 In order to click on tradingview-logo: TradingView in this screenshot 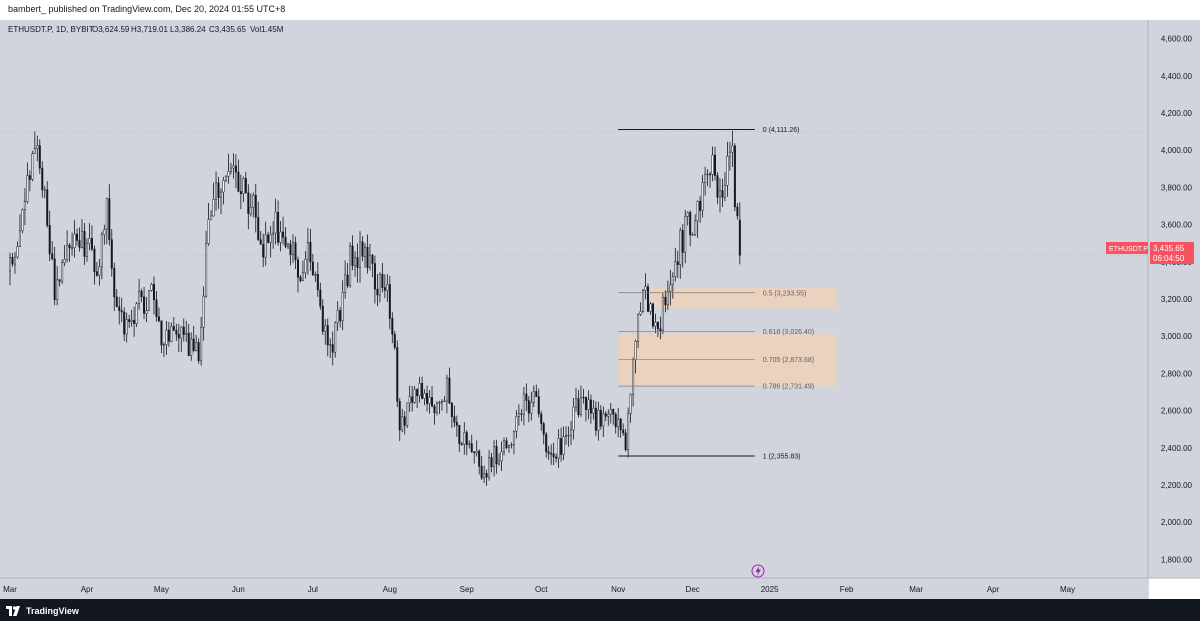, I will do `click(42, 611)`.